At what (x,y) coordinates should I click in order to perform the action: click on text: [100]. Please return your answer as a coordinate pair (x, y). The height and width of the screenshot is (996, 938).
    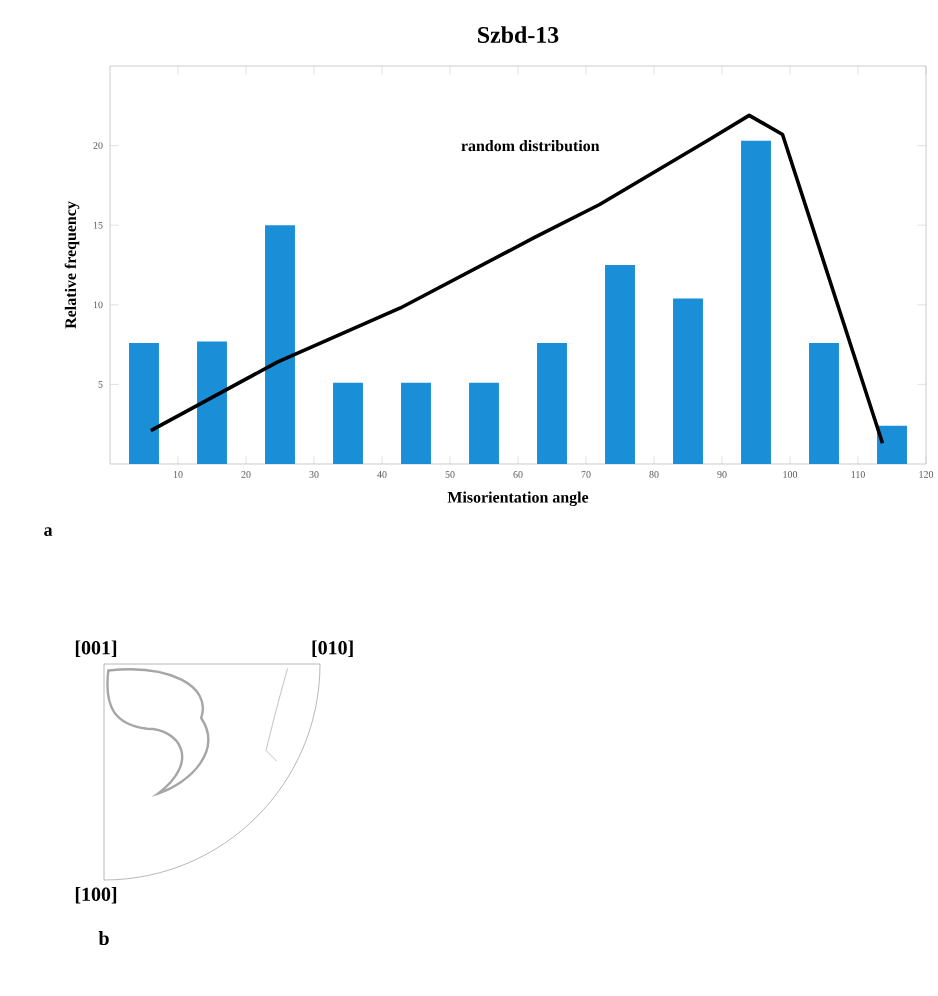
    Looking at the image, I should click on (96, 895).